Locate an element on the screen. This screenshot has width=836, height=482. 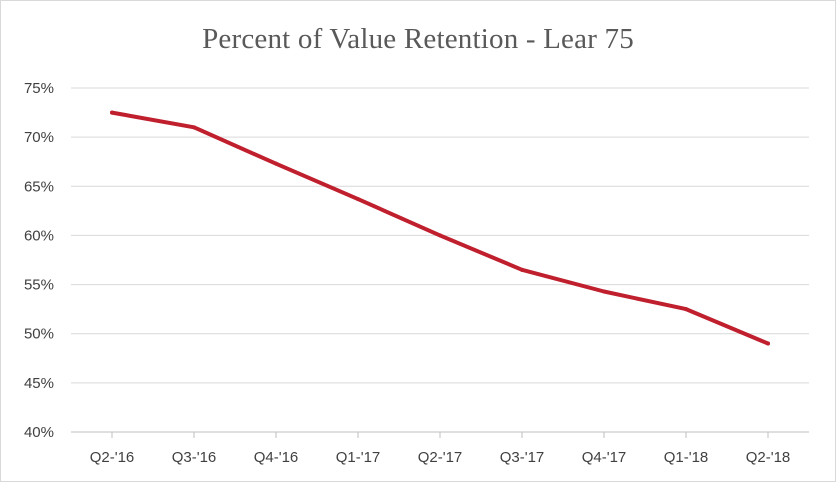
y-tick-label: 65% is located at coordinates (39, 186).